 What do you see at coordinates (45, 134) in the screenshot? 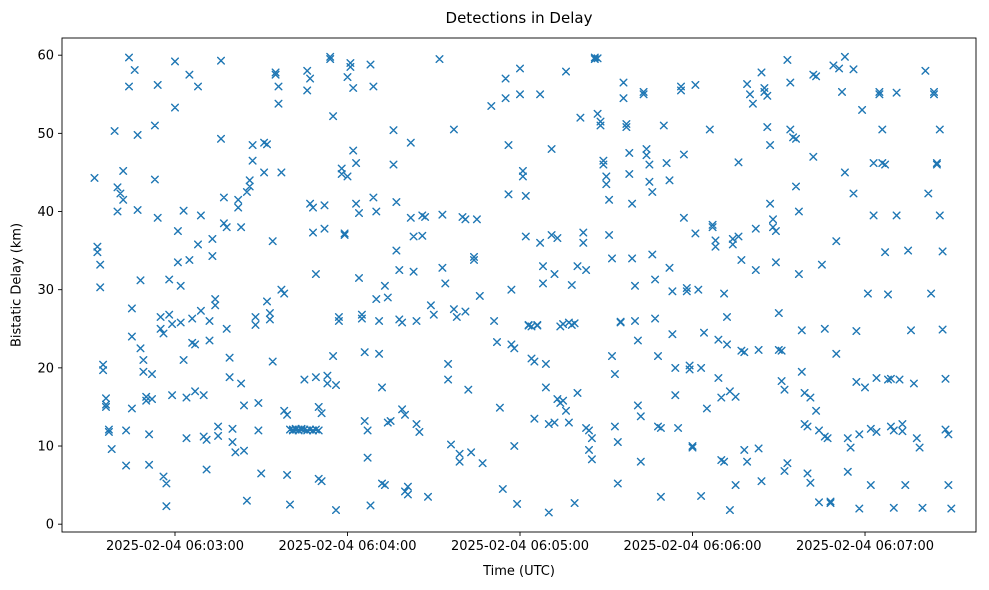
I see `y-tick-label: 50` at bounding box center [45, 134].